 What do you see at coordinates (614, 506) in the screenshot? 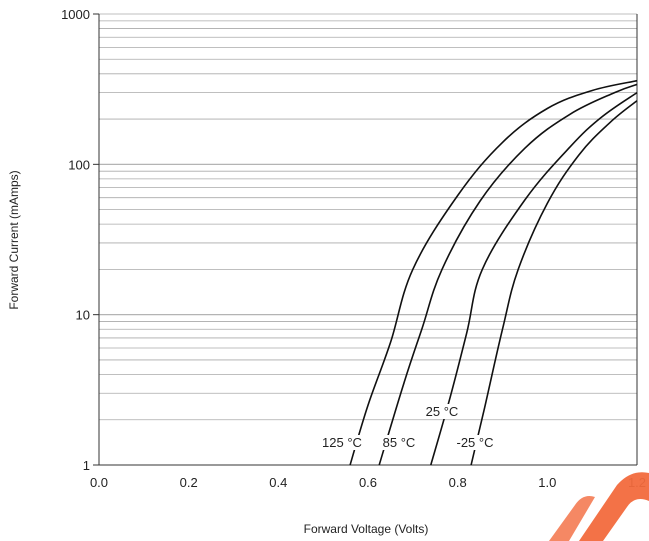
I see `logo-swoosh` at bounding box center [614, 506].